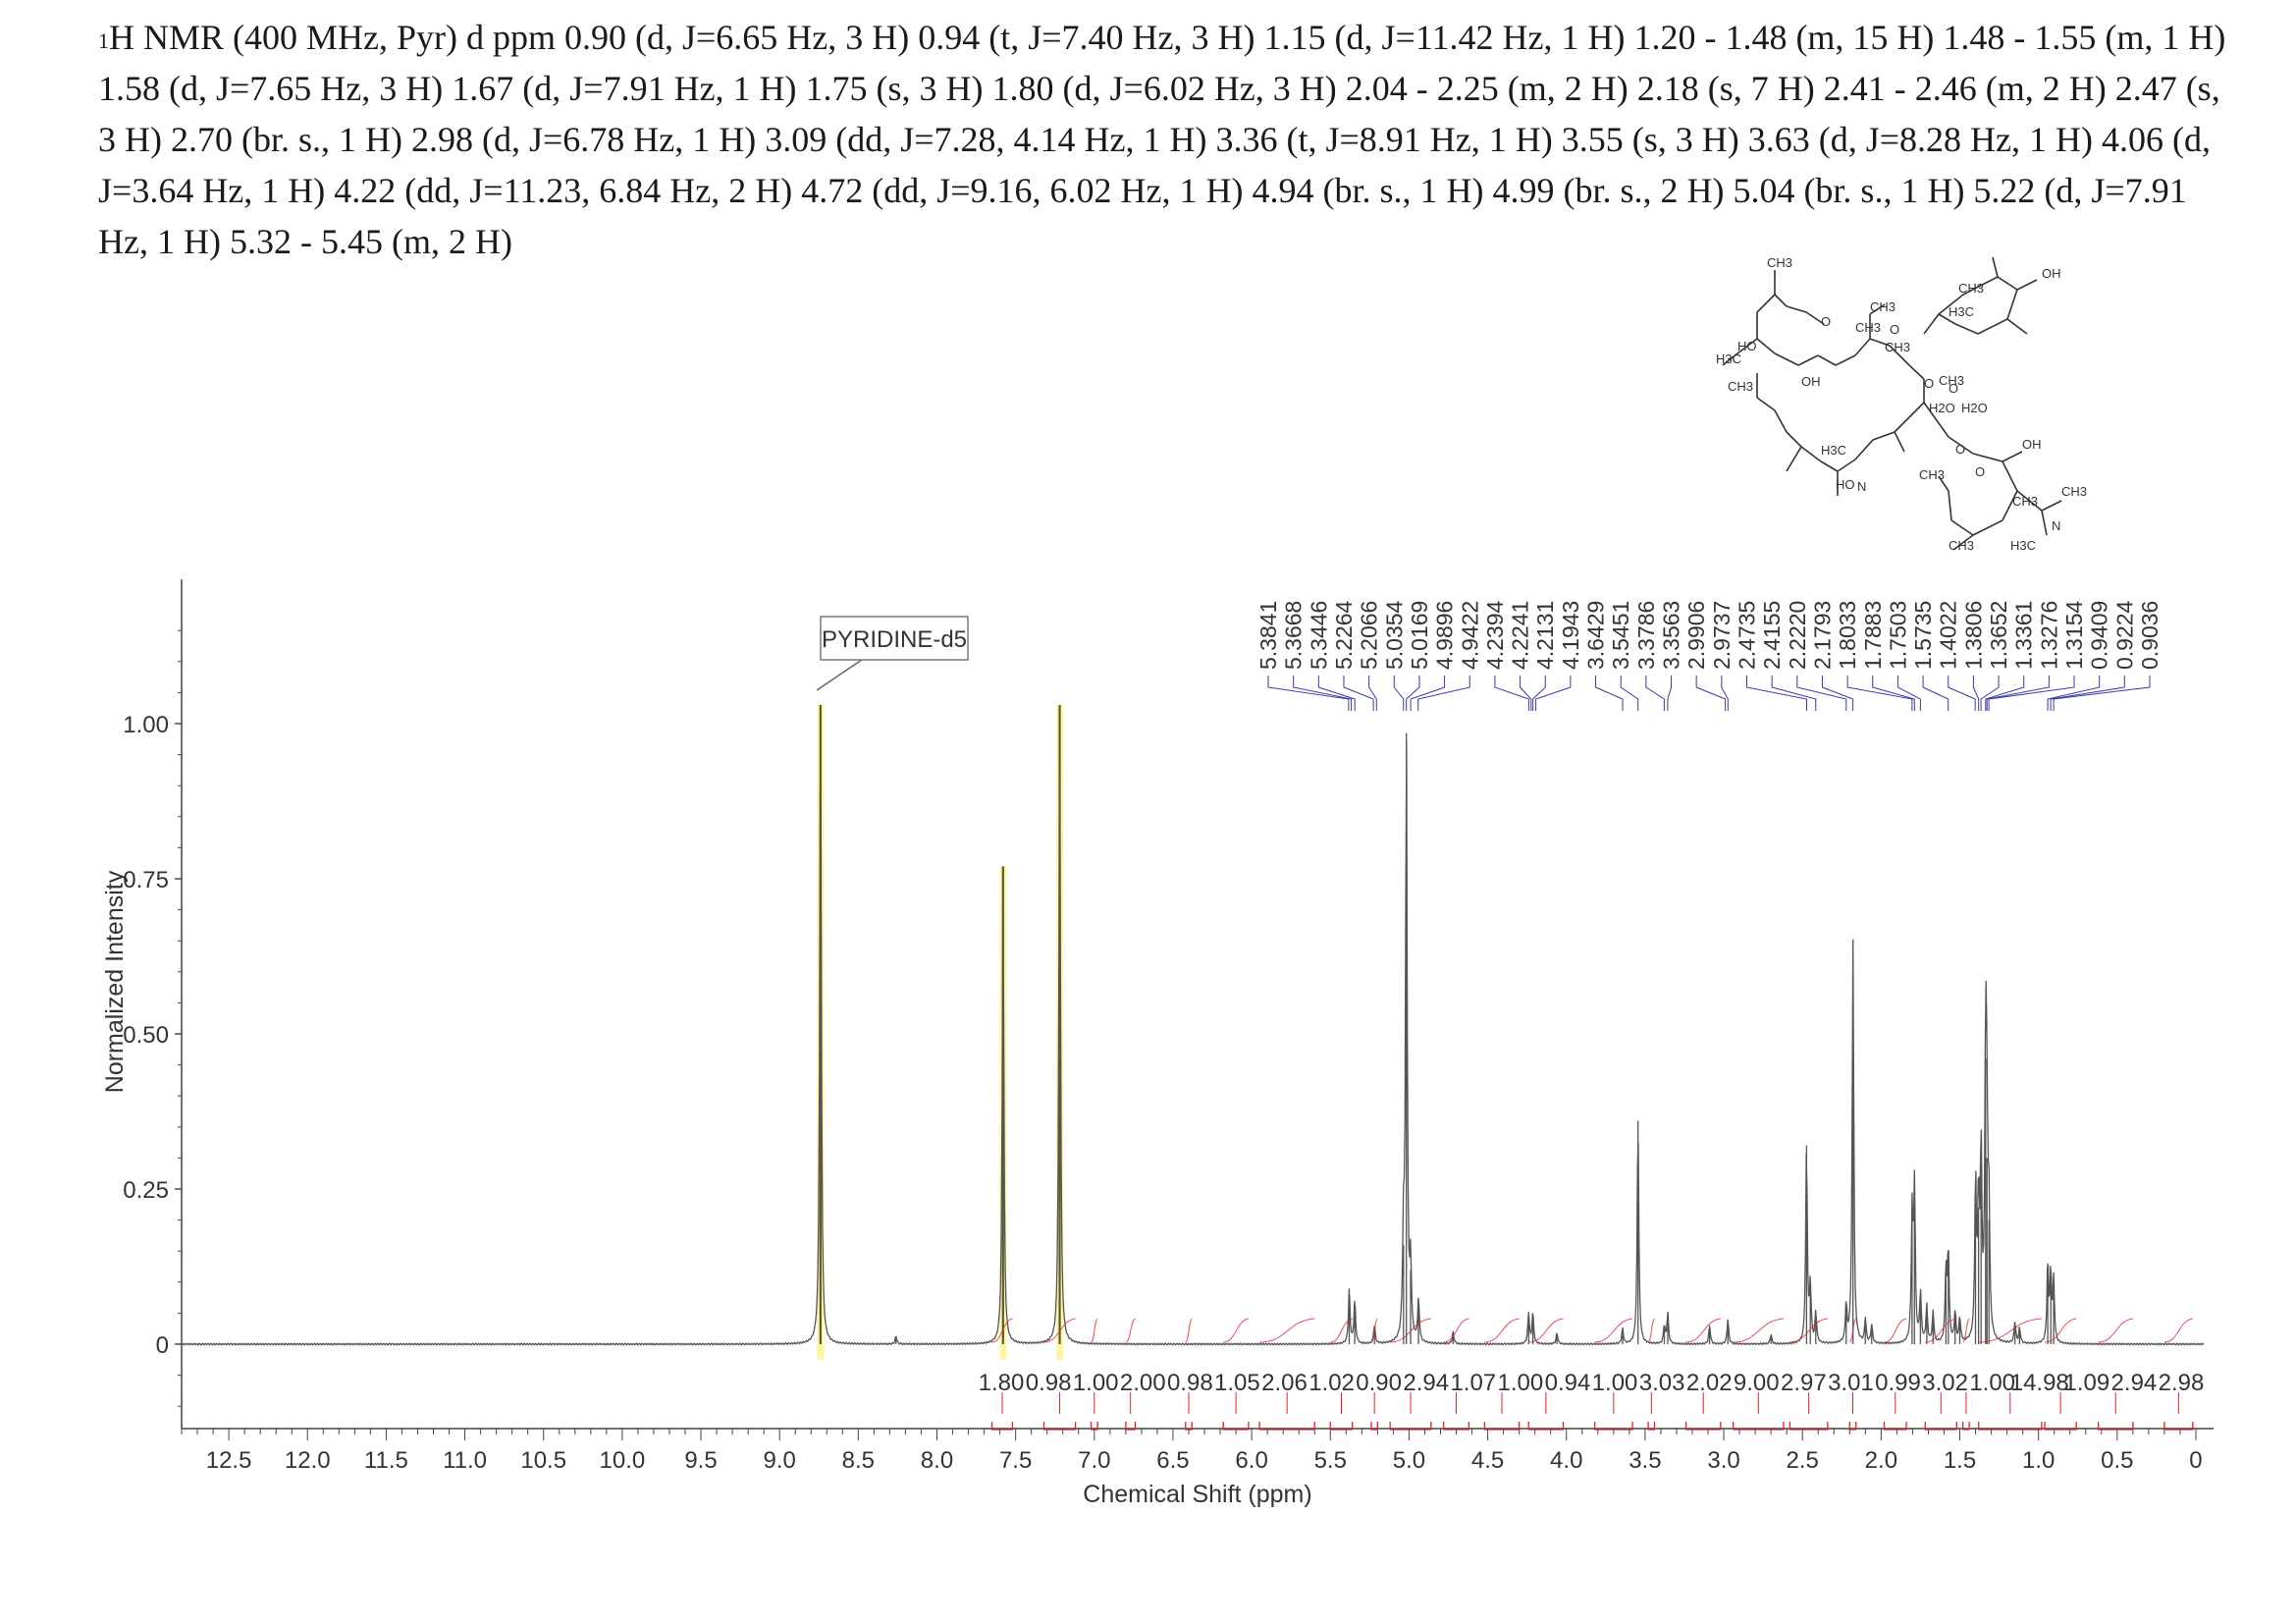  What do you see at coordinates (937, 1460) in the screenshot?
I see `x-tick-label: 8.0` at bounding box center [937, 1460].